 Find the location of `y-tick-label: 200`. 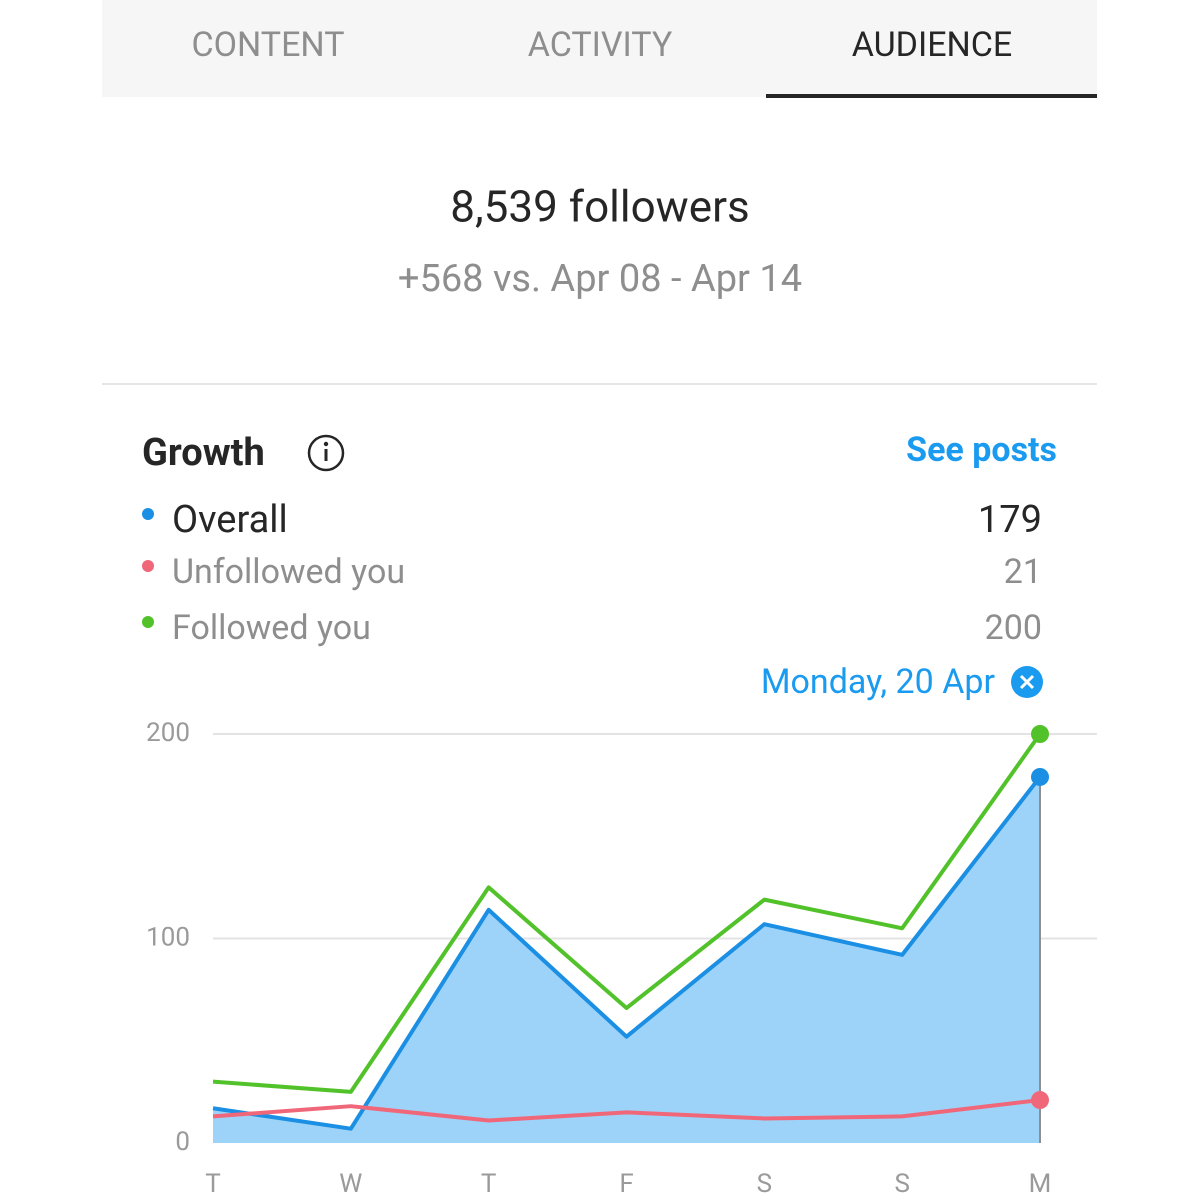

y-tick-label: 200 is located at coordinates (168, 733).